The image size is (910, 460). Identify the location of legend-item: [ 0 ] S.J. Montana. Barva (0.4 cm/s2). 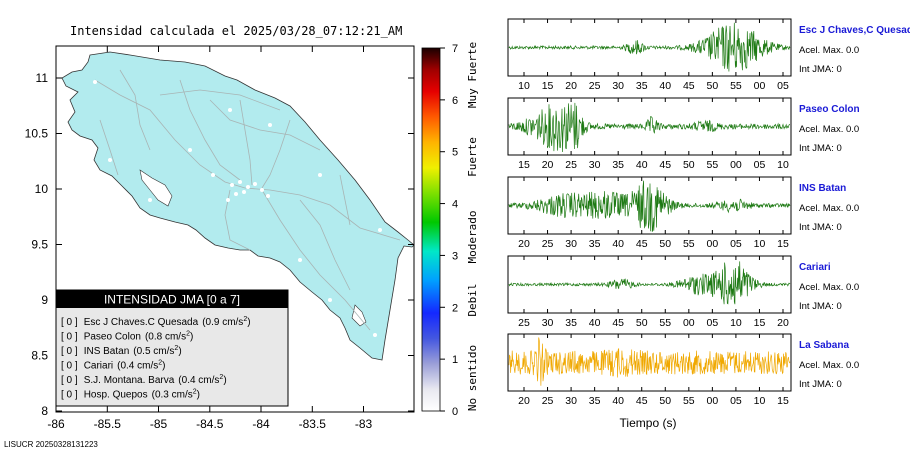
(144, 380).